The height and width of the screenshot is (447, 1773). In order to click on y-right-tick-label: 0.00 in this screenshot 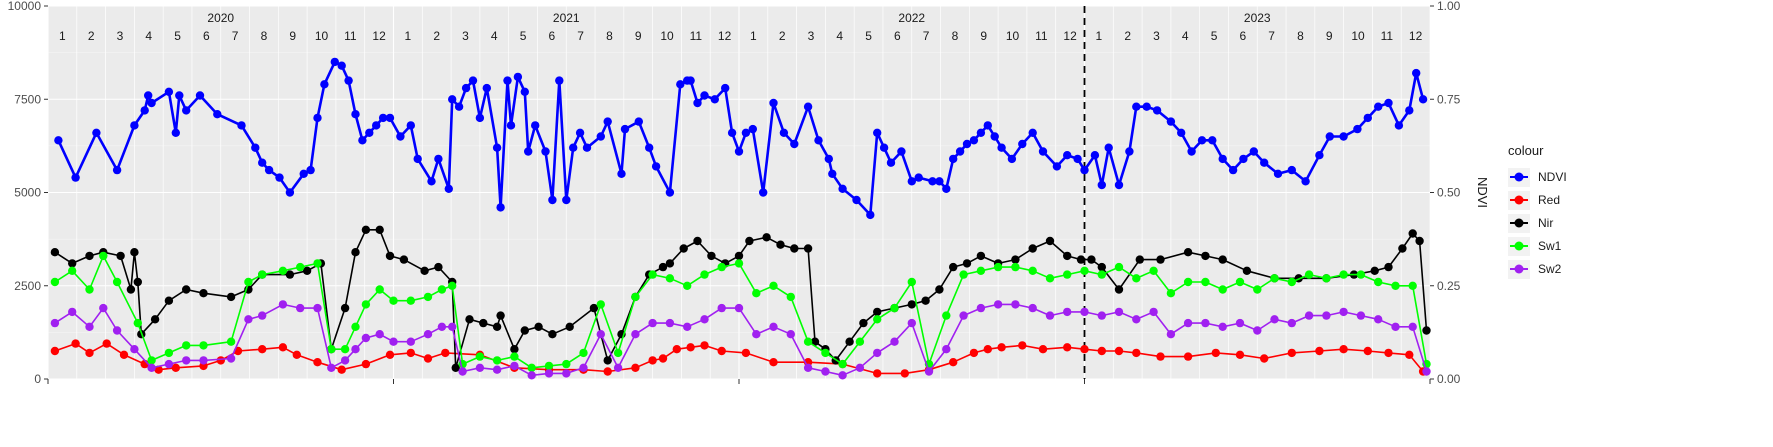, I will do `click(1449, 379)`.